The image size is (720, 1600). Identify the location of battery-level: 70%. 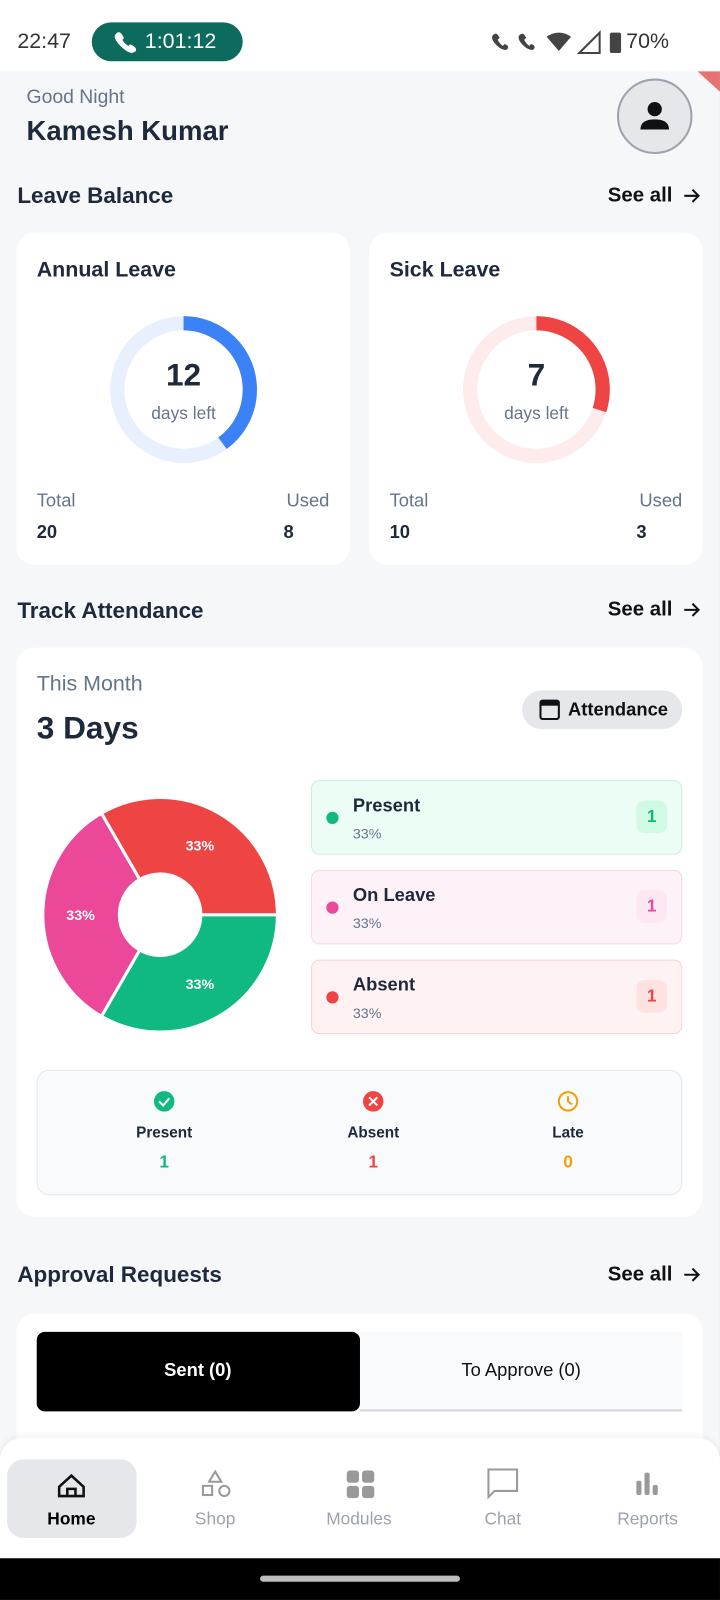
(648, 41).